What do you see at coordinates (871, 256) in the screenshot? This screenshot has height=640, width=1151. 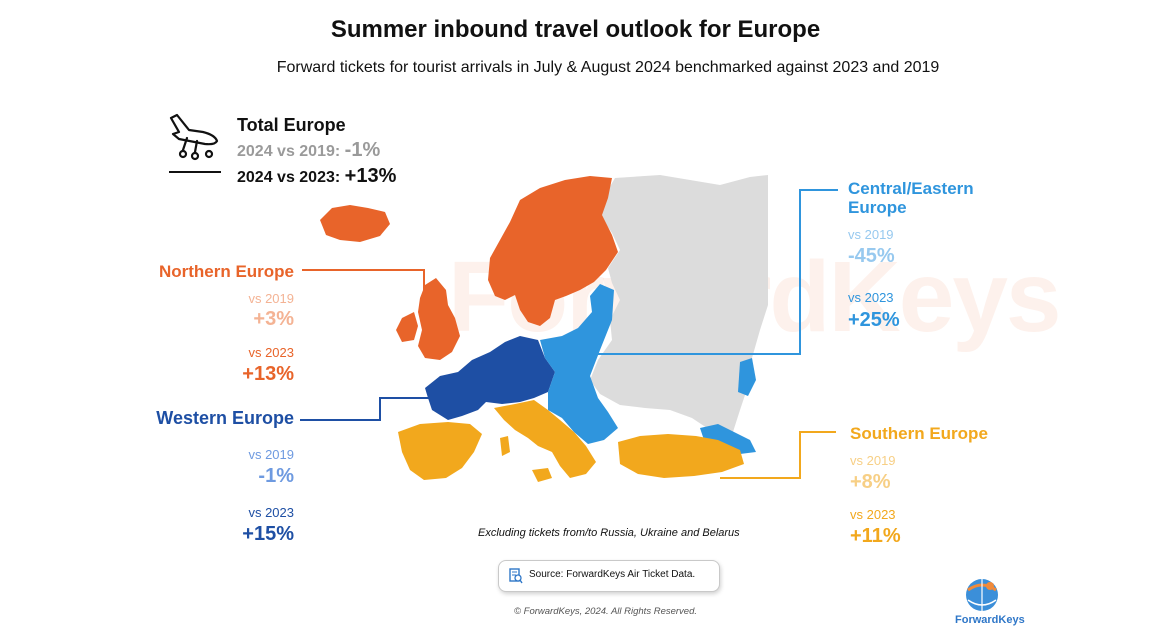 I see `central-vs2019-value: -45%` at bounding box center [871, 256].